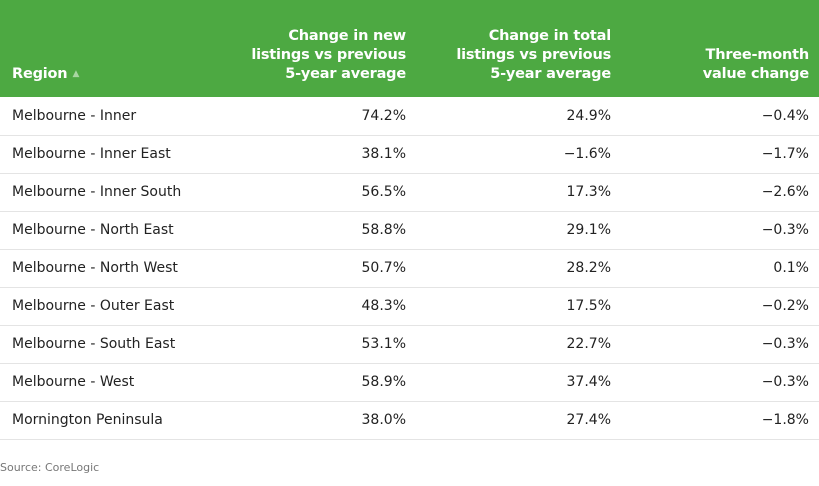  What do you see at coordinates (315, 306) in the screenshot?
I see `new-listings-cell: 48.3%` at bounding box center [315, 306].